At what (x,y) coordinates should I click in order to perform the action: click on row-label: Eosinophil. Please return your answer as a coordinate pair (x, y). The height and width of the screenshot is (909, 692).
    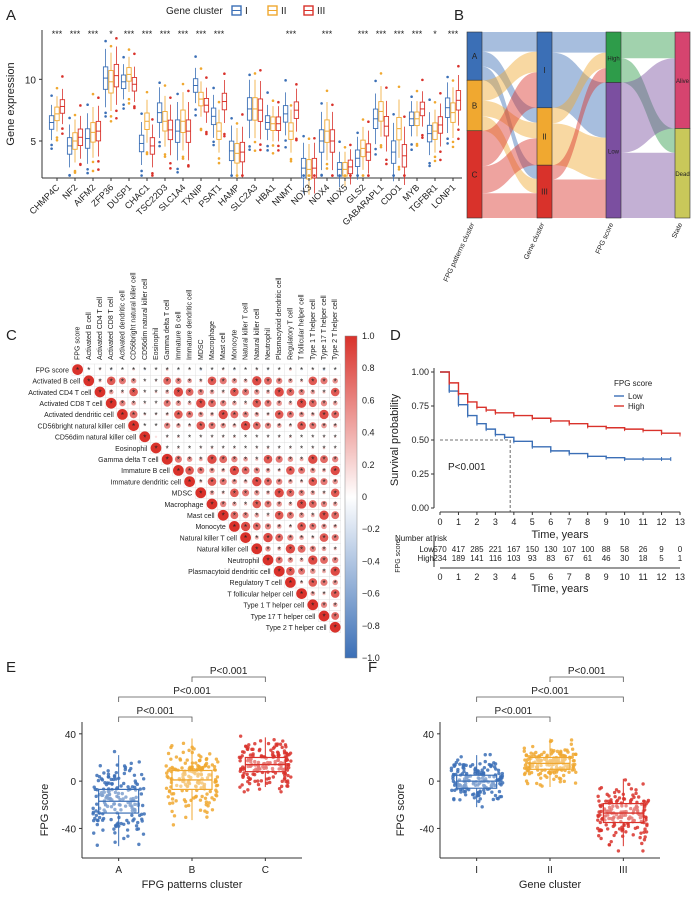
    Looking at the image, I should click on (131, 449).